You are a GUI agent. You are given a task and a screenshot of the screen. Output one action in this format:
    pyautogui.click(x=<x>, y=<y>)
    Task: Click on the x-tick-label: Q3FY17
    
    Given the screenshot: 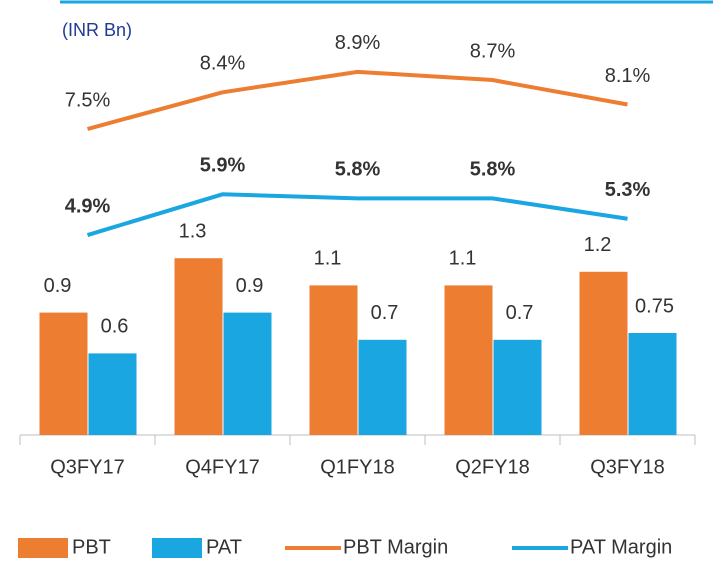 What is the action you would take?
    pyautogui.click(x=87, y=467)
    